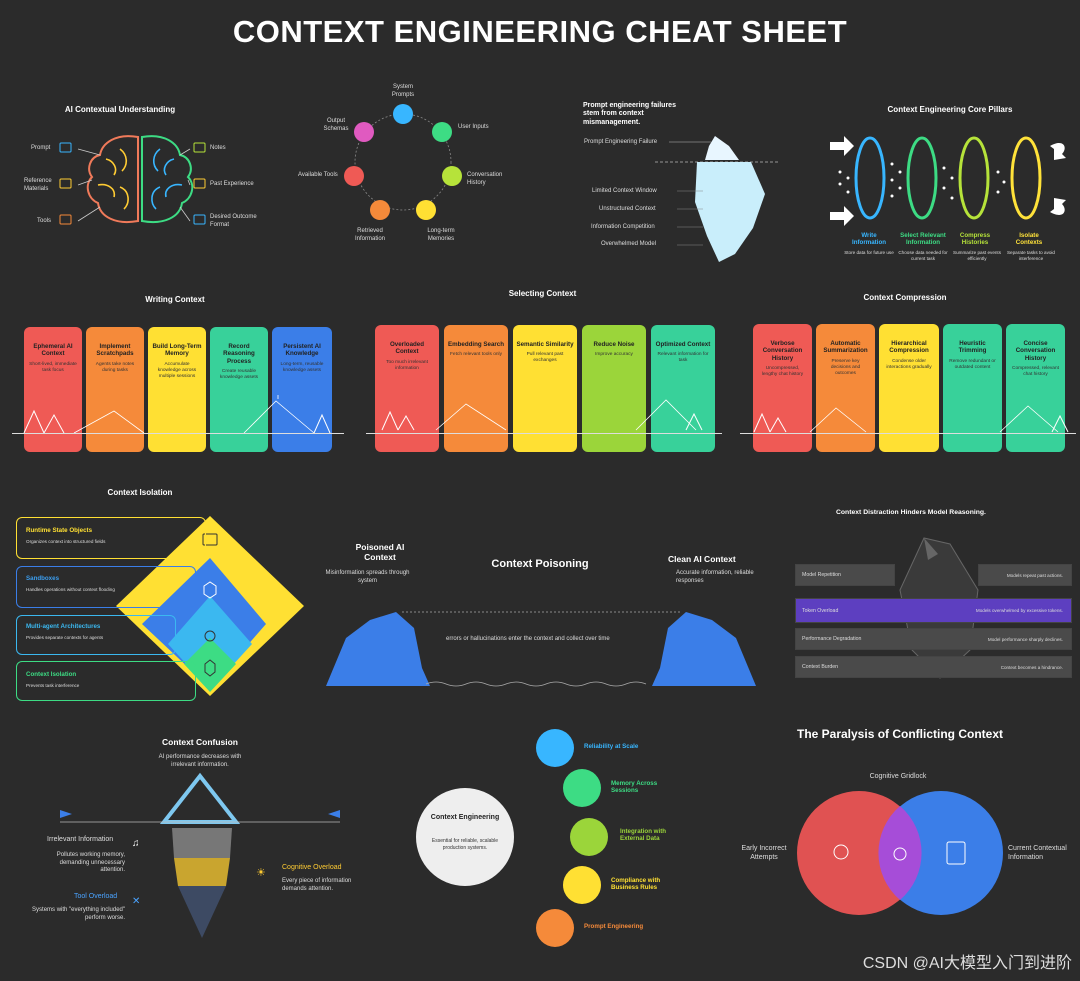 The height and width of the screenshot is (981, 1080). What do you see at coordinates (65, 147) in the screenshot?
I see `prompt-icon` at bounding box center [65, 147].